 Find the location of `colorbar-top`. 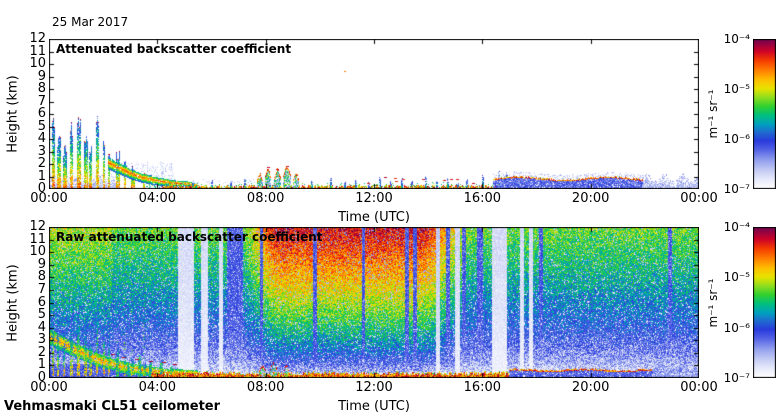

colorbar-top is located at coordinates (764, 114).